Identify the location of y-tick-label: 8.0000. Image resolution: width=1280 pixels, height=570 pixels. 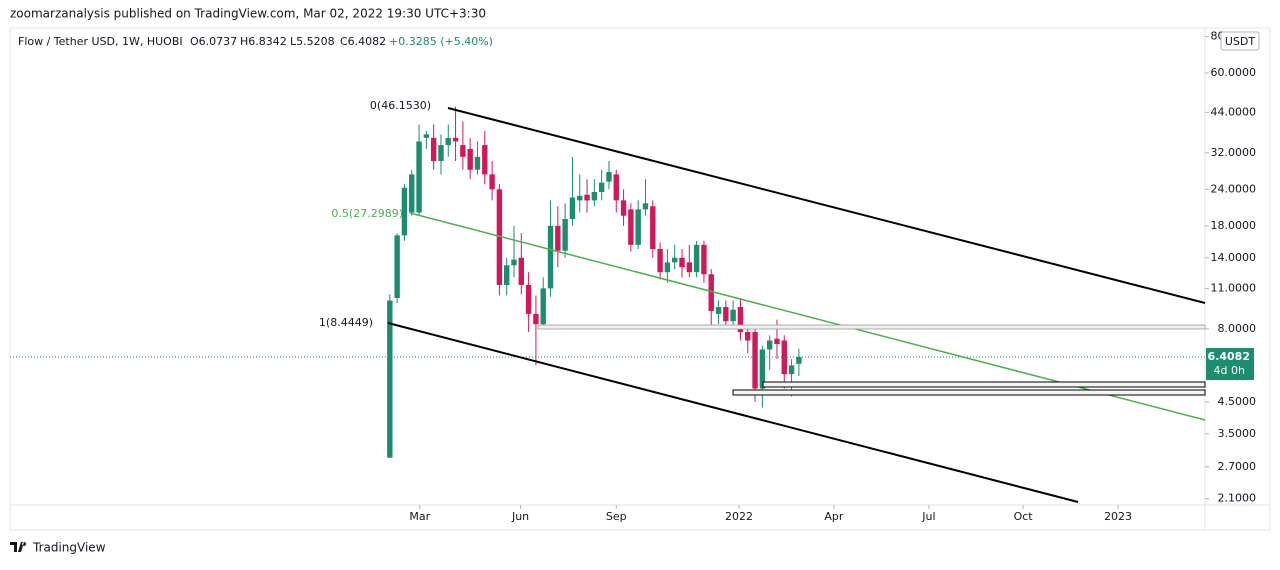
(1237, 328).